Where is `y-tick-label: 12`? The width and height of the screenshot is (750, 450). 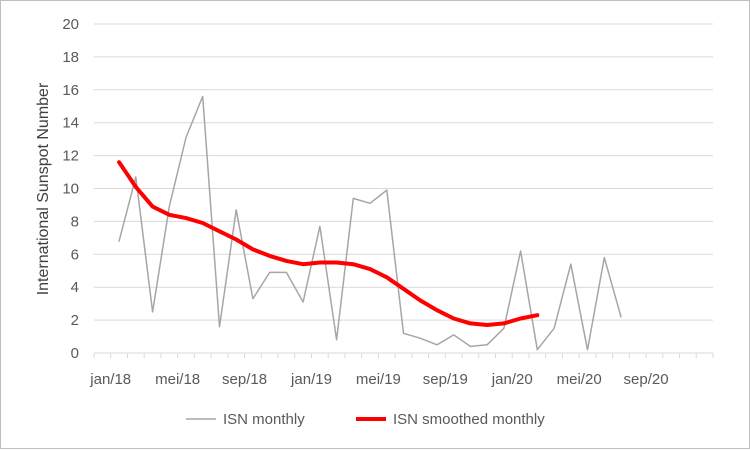
y-tick-label: 12 is located at coordinates (70, 156).